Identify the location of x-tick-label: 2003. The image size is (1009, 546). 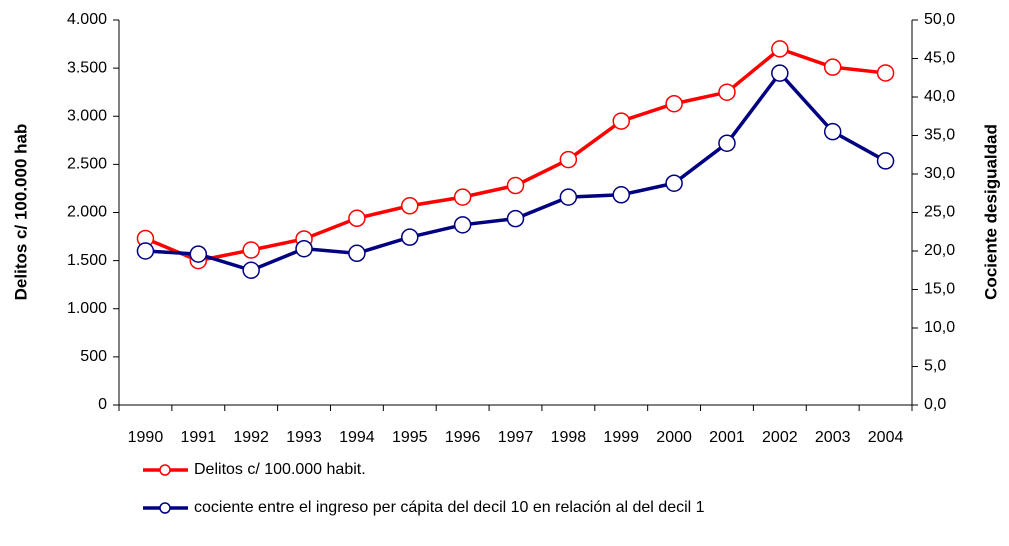
(833, 437).